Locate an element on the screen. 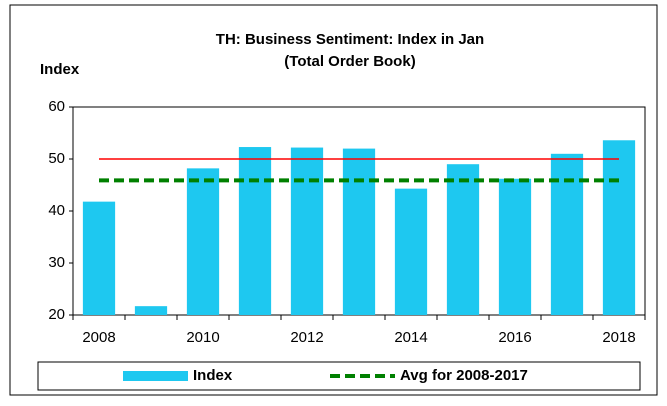 Image resolution: width=667 pixels, height=406 pixels. y-tick-label: 50 is located at coordinates (56, 158).